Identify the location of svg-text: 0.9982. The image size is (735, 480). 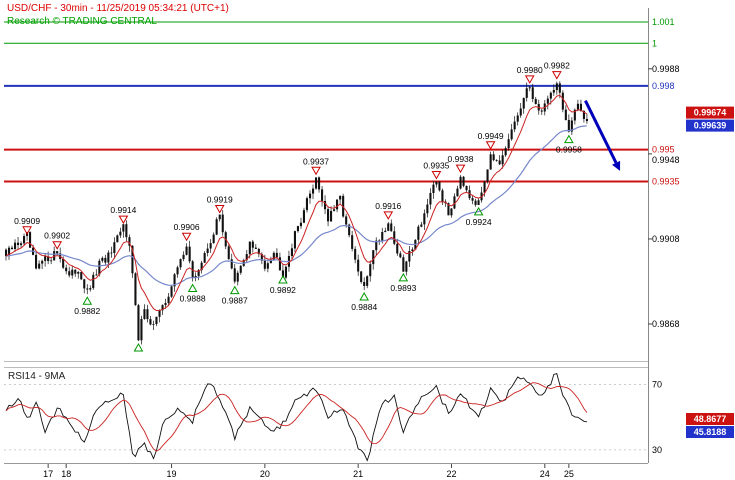
(557, 66).